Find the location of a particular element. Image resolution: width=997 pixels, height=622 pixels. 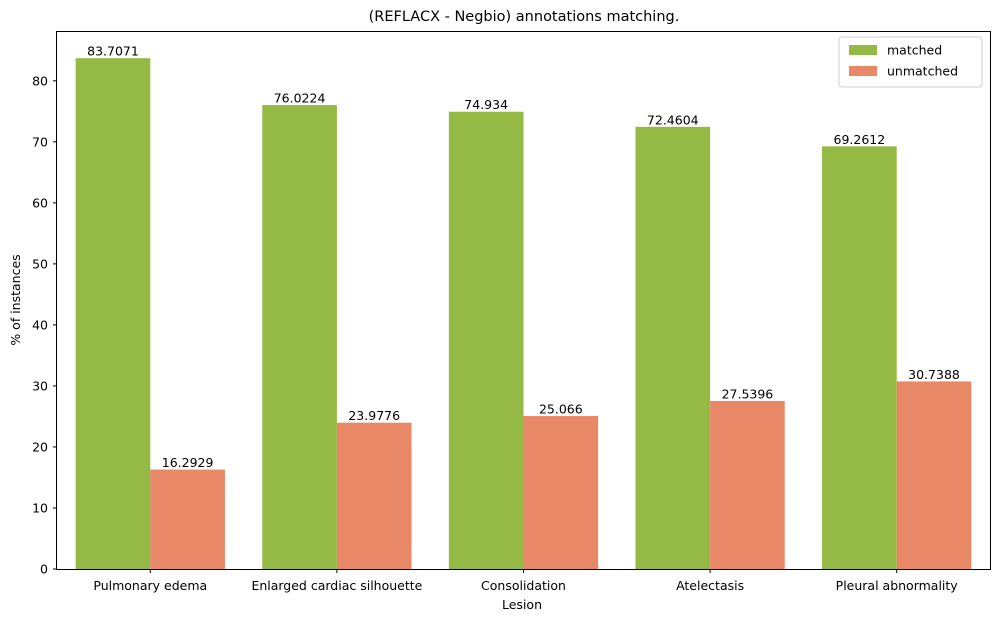

legend-swatch-unmatched is located at coordinates (863, 71).